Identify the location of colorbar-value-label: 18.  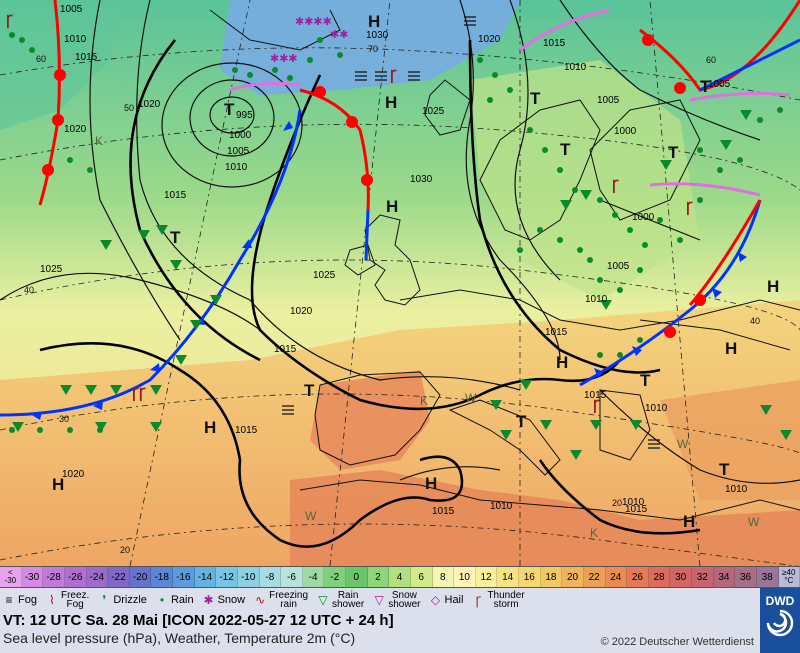
(551, 577).